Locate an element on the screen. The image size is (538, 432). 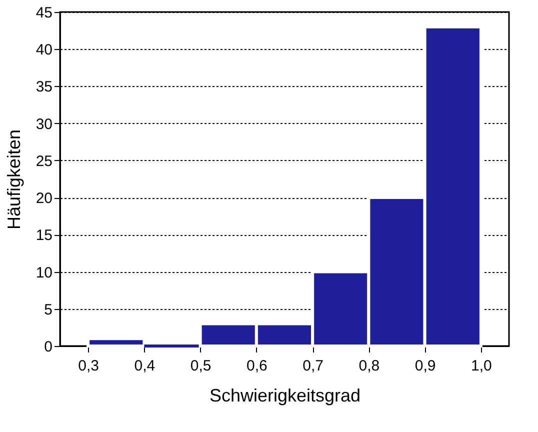
x-tick-label: 0,9 is located at coordinates (425, 366).